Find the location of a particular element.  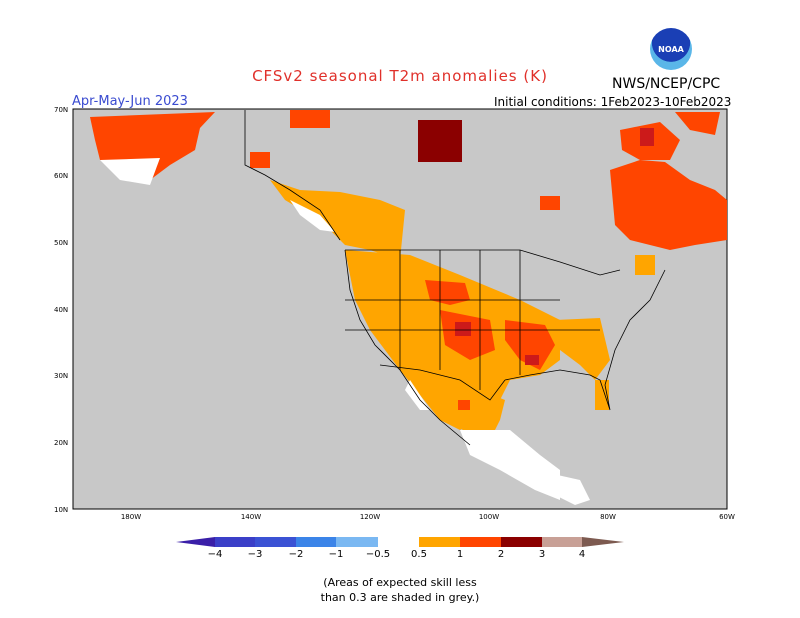

lon-label: 80W is located at coordinates (608, 517).